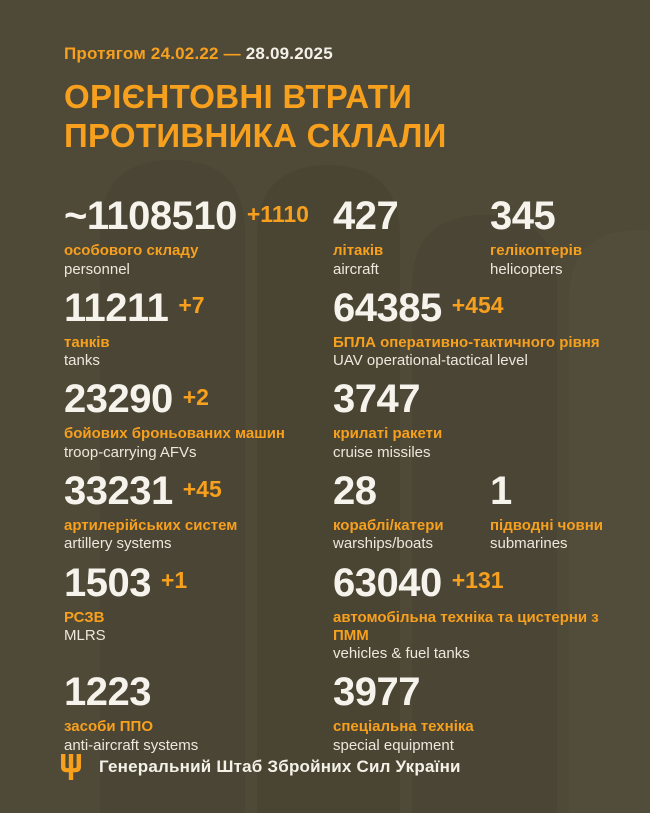 The width and height of the screenshot is (650, 813). What do you see at coordinates (526, 269) in the screenshot?
I see `stat-label-en: helicopters` at bounding box center [526, 269].